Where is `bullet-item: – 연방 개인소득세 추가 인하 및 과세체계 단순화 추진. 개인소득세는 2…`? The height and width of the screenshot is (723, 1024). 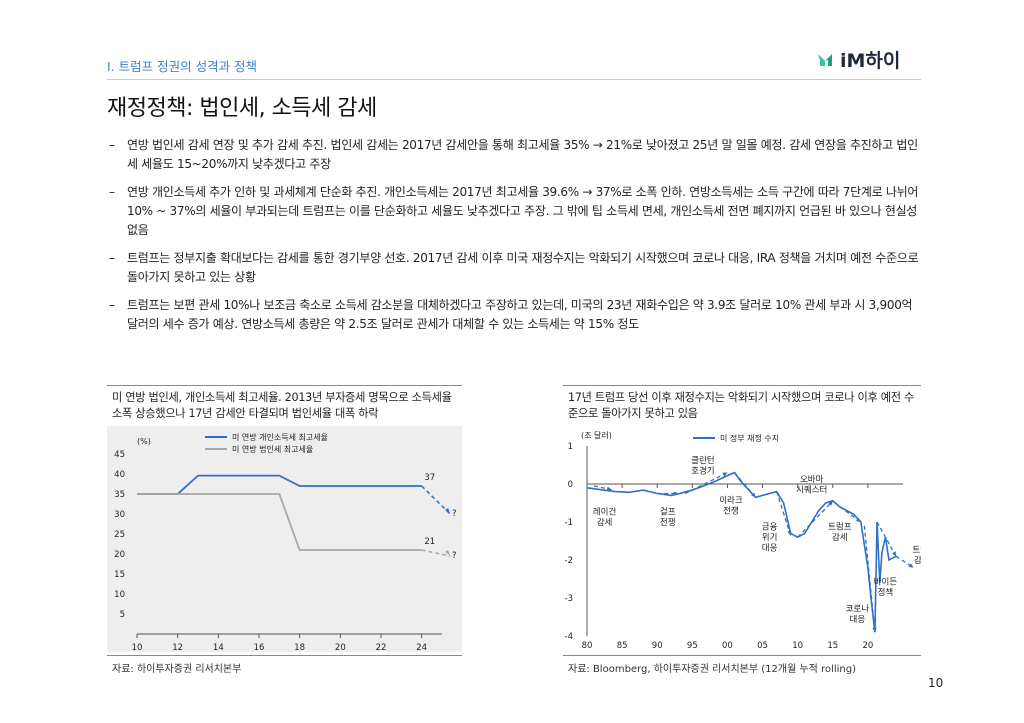 bullet-item: – 연방 개인소득세 추가 인하 및 과세체계 단순화 추진. 개인소득세는 2… is located at coordinates (514, 211).